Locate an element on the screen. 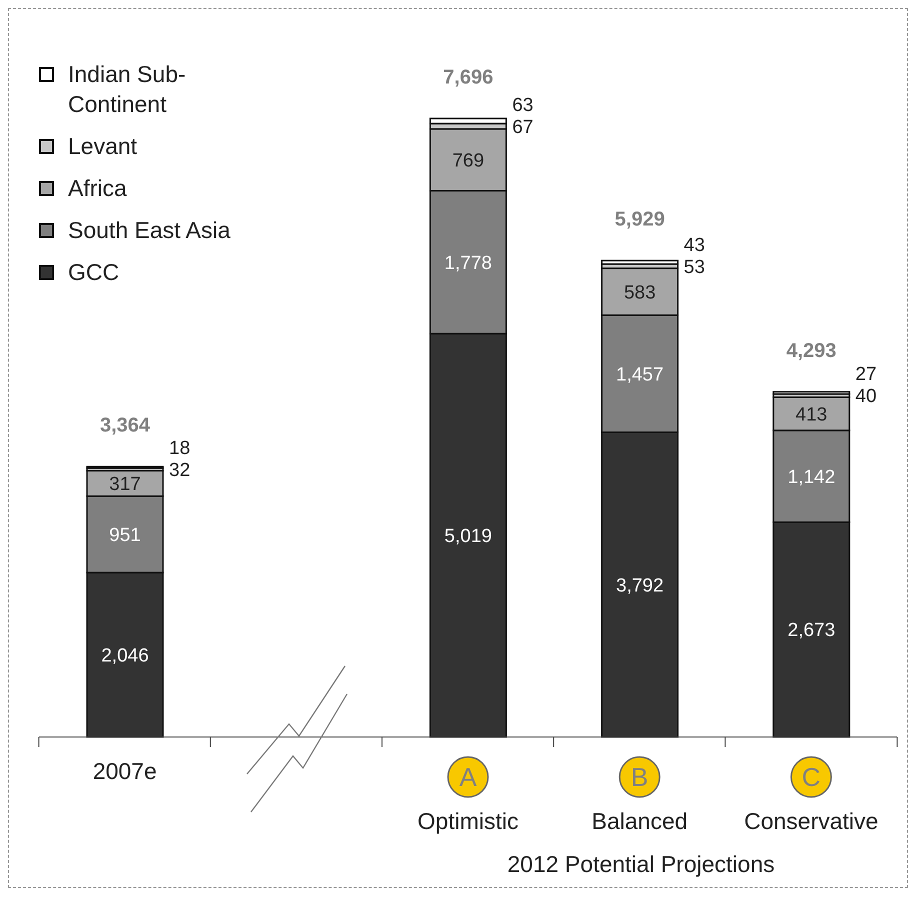  legend-label: GCC is located at coordinates (94, 272).